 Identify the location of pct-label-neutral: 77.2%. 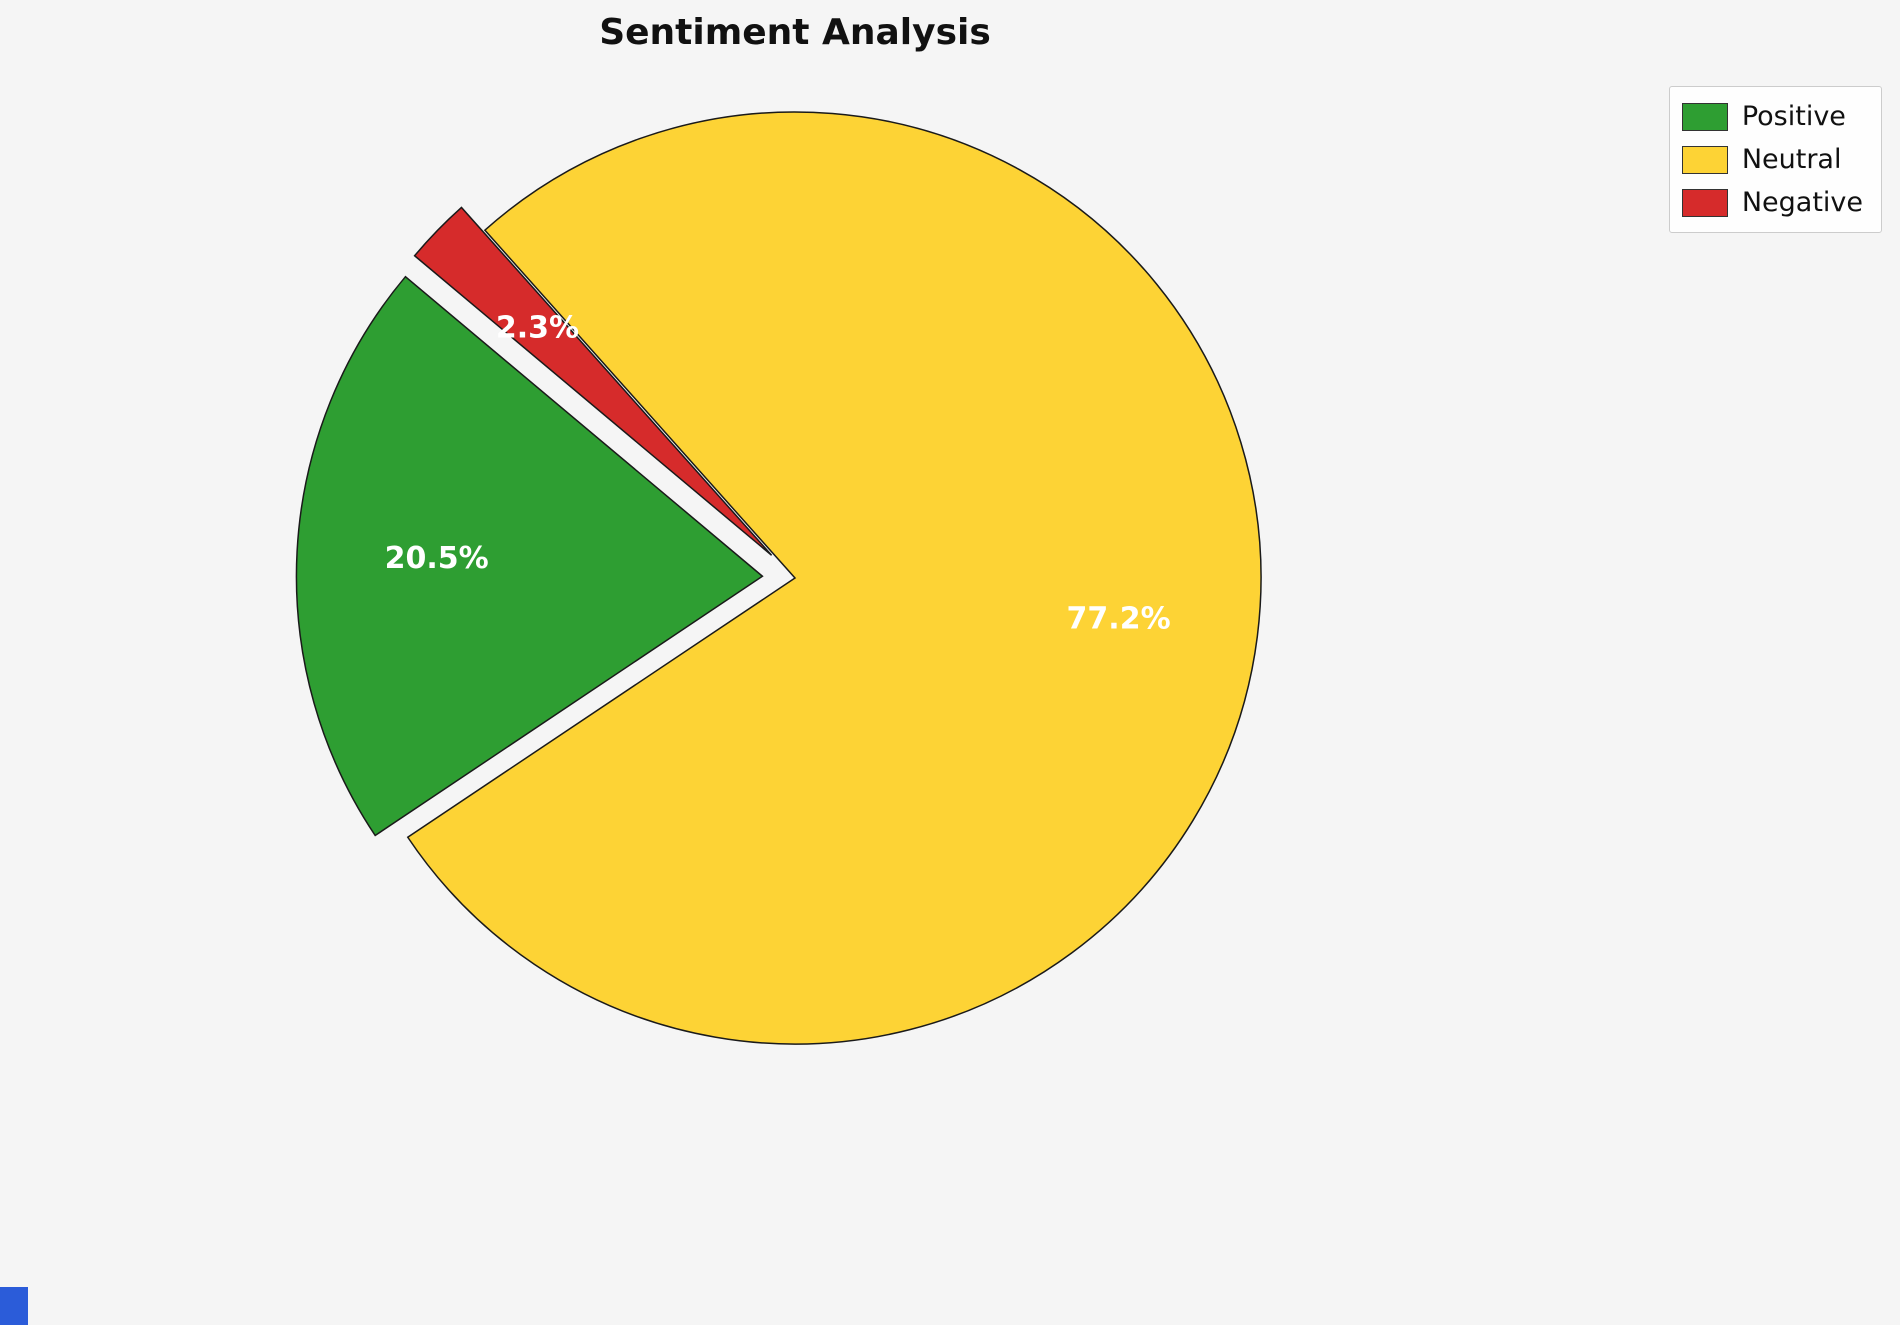
(1119, 619).